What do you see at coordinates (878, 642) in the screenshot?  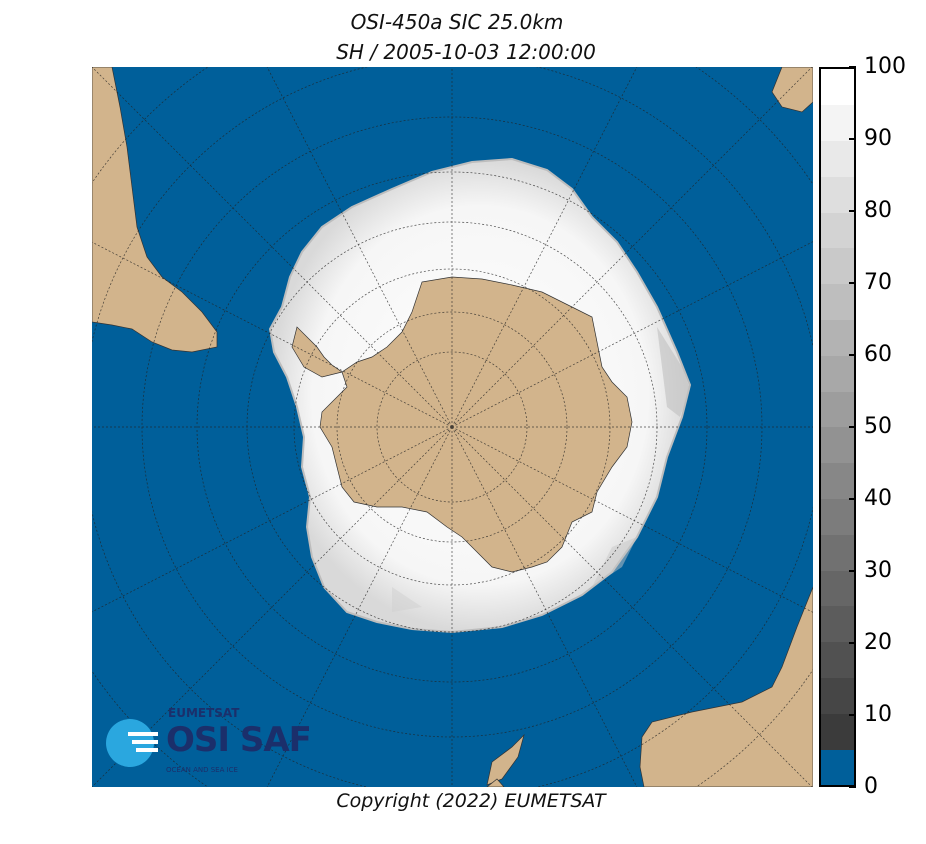 I see `colorbar-tick-label: 20` at bounding box center [878, 642].